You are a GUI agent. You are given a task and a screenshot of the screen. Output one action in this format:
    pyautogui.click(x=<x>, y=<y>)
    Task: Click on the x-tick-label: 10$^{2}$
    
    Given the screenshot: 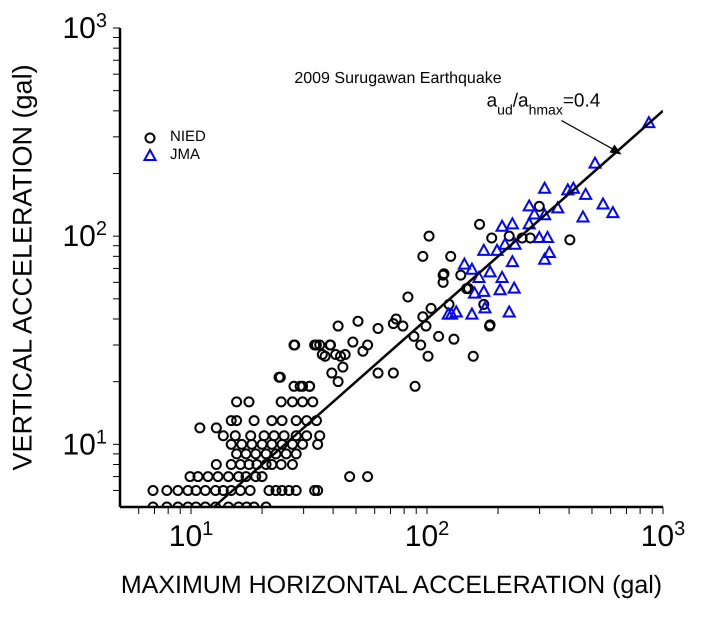 What is the action you would take?
    pyautogui.click(x=427, y=535)
    